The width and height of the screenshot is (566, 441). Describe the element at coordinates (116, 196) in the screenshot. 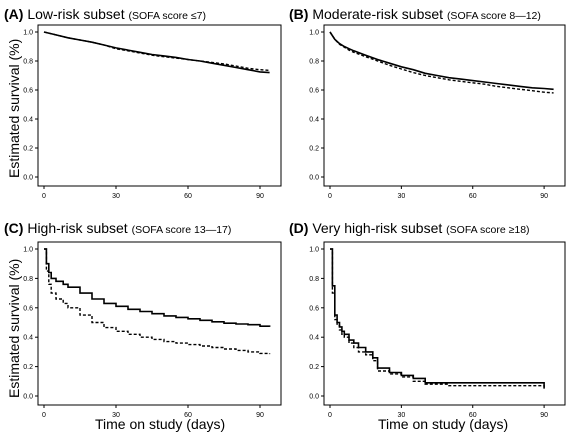

I see `x-tick-label-a-1: 30` at that location.